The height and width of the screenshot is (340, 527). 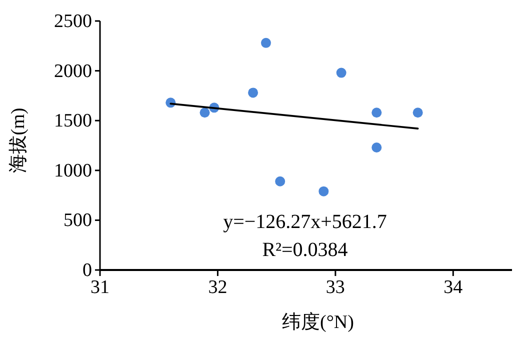 I want to click on y-axis-title: 海拔(m), so click(x=18, y=141).